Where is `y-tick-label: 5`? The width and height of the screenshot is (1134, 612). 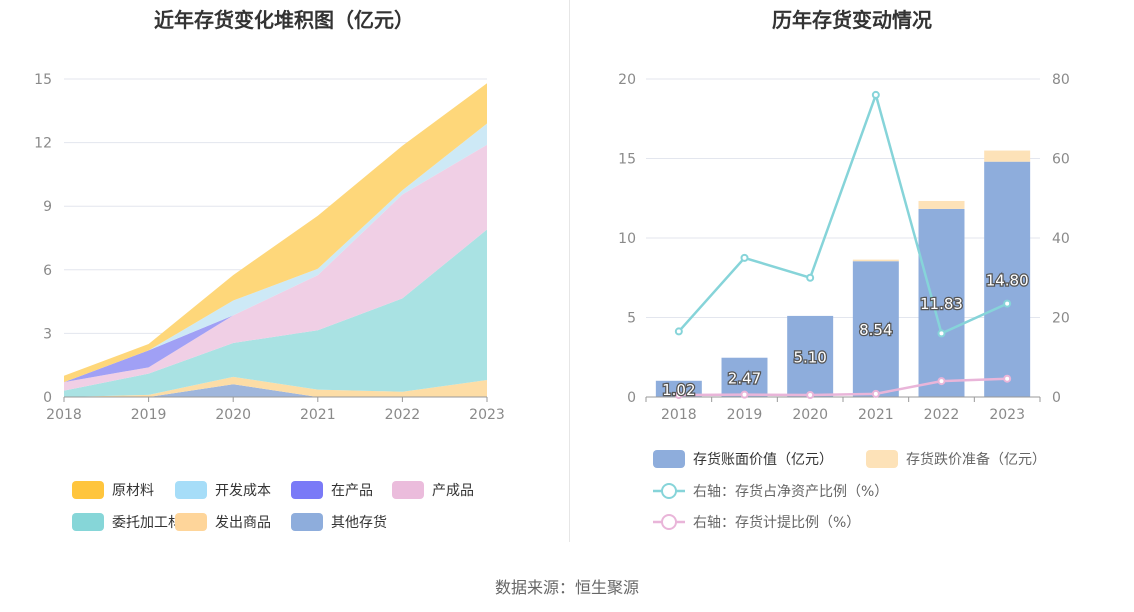
y-tick-label: 5 is located at coordinates (631, 319).